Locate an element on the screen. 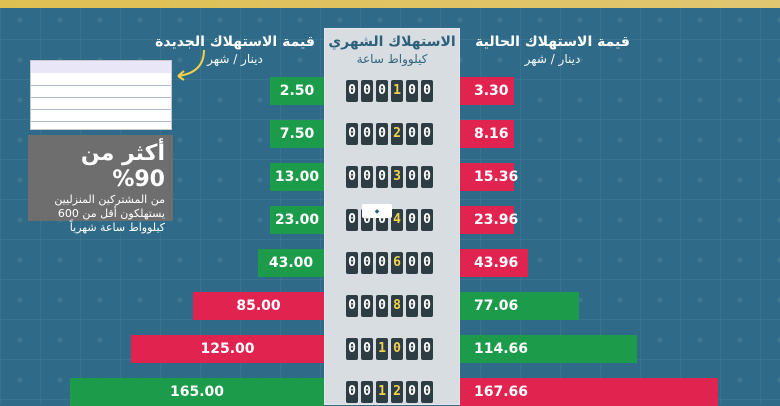 Image resolution: width=780 pixels, height=406 pixels. logo-icon: ◆ is located at coordinates (377, 211).